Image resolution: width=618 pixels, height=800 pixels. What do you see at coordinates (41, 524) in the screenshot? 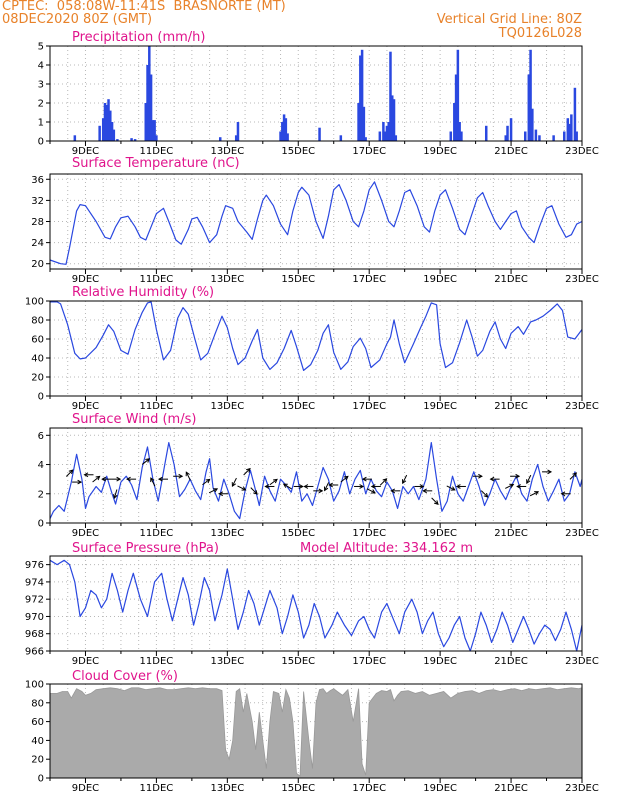
I see `surface-wind-ytick-label: 0` at bounding box center [41, 524].